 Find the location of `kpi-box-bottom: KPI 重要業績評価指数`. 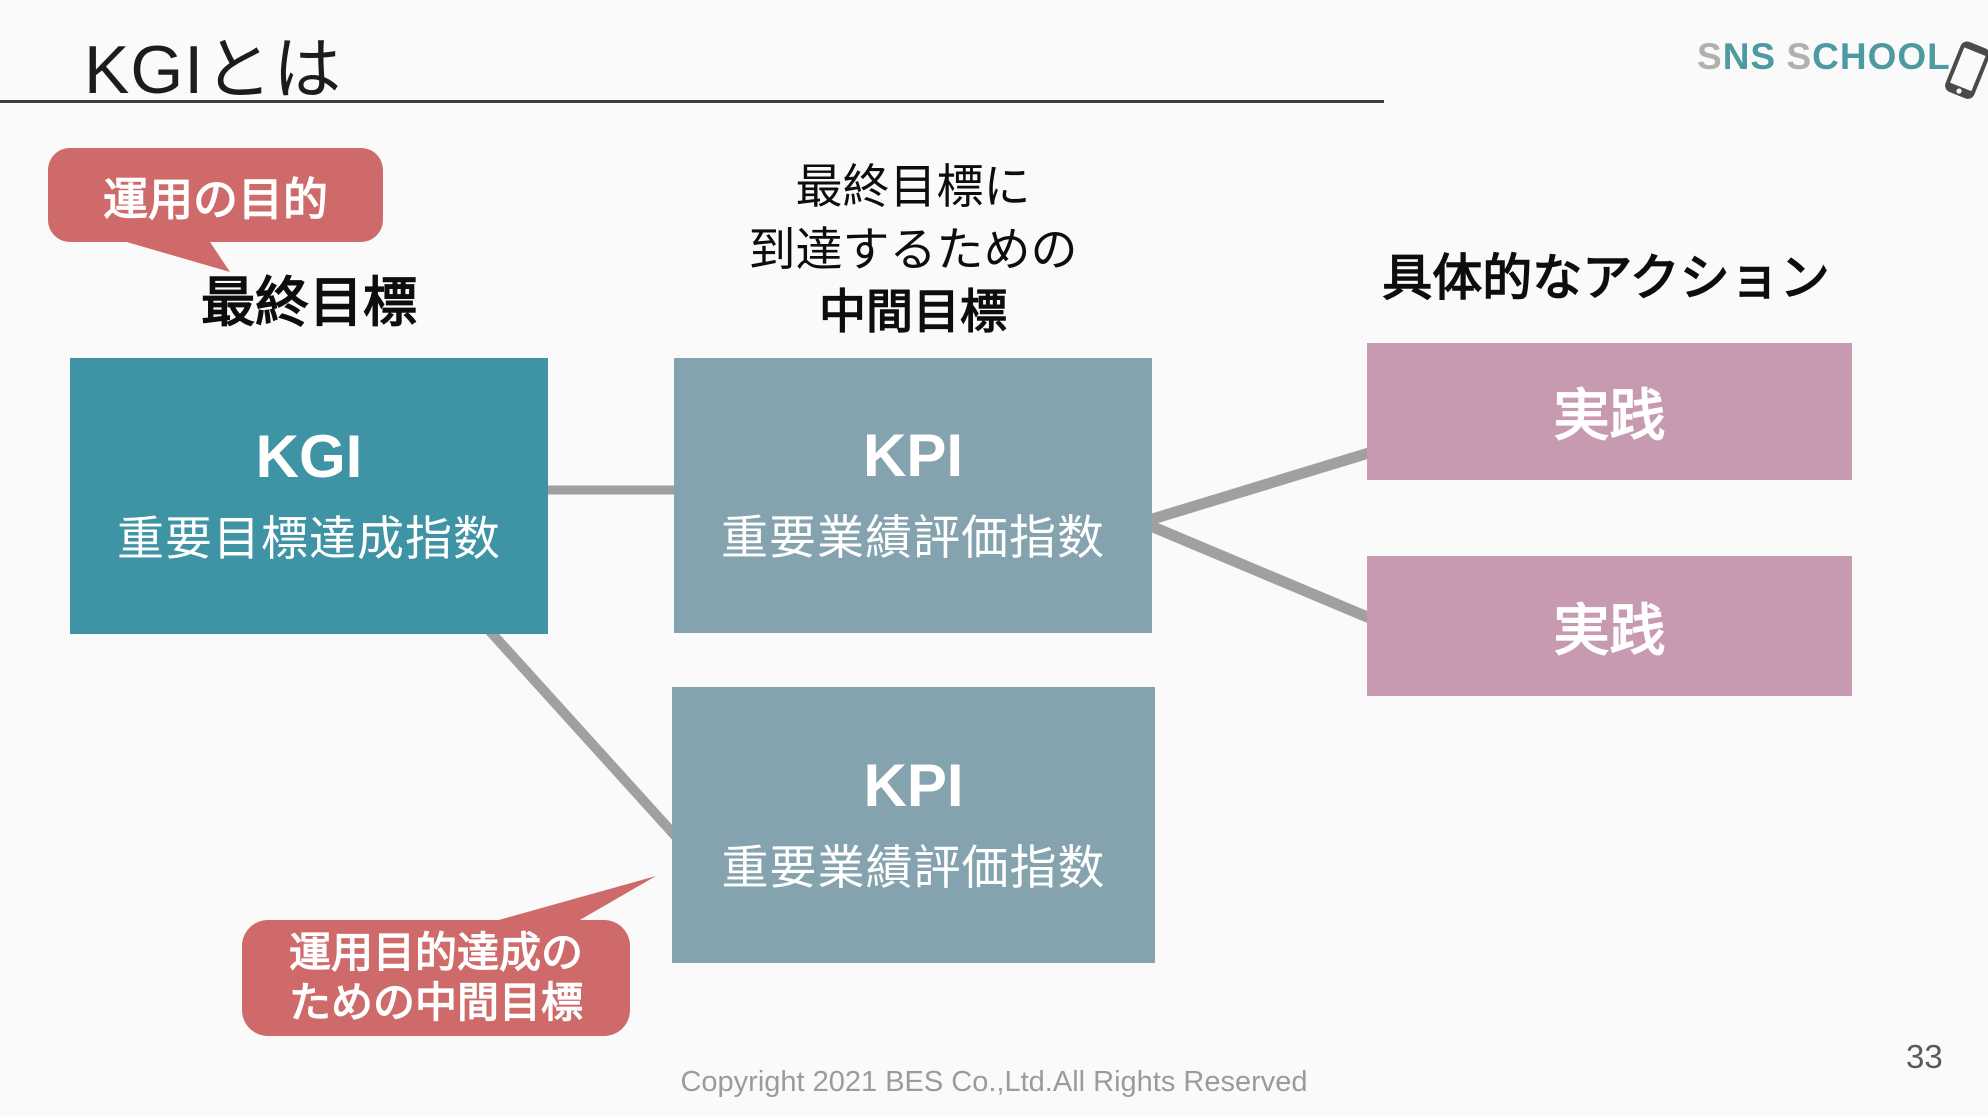

kpi-box-bottom: KPI 重要業績評価指数 is located at coordinates (913, 825).